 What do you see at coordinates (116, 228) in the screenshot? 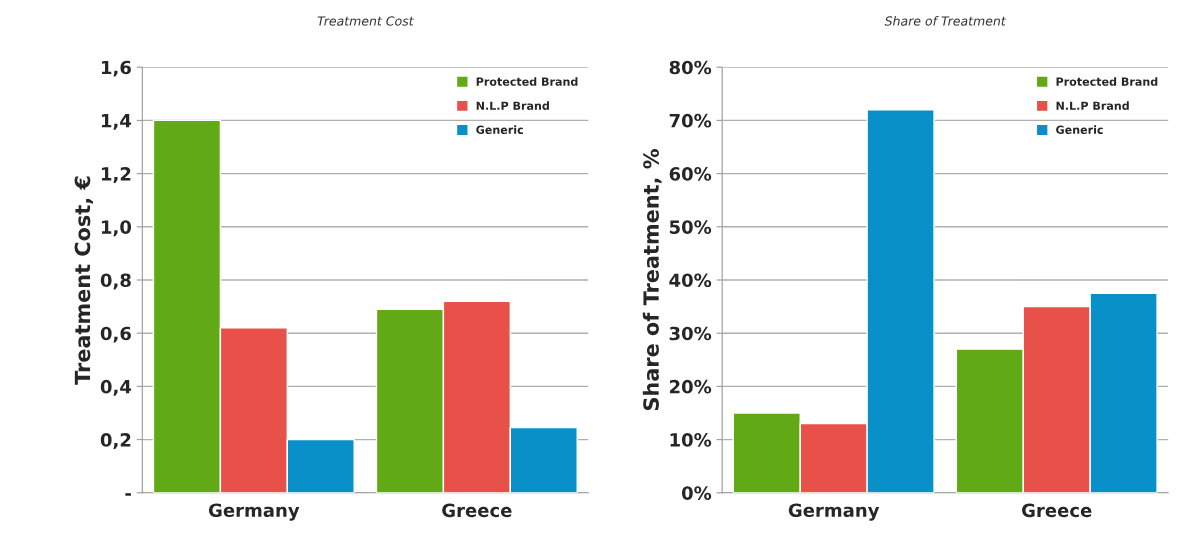
I see `y-tick-label: 1,0` at bounding box center [116, 228].